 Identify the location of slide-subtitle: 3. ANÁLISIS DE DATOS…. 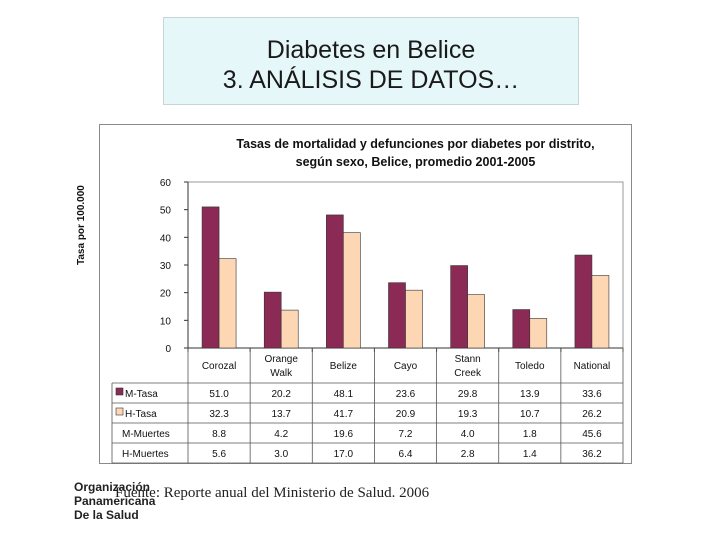
(371, 80).